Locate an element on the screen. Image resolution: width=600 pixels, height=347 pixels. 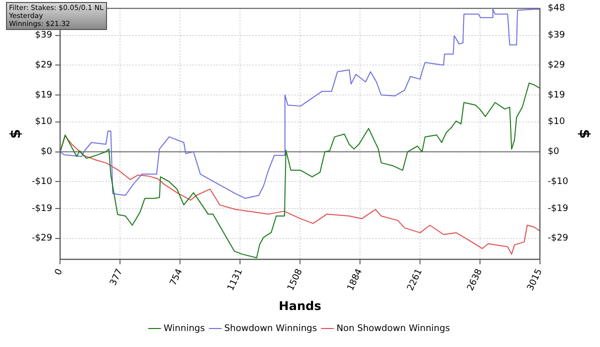
y2-tick-label: -$29 is located at coordinates (558, 239).